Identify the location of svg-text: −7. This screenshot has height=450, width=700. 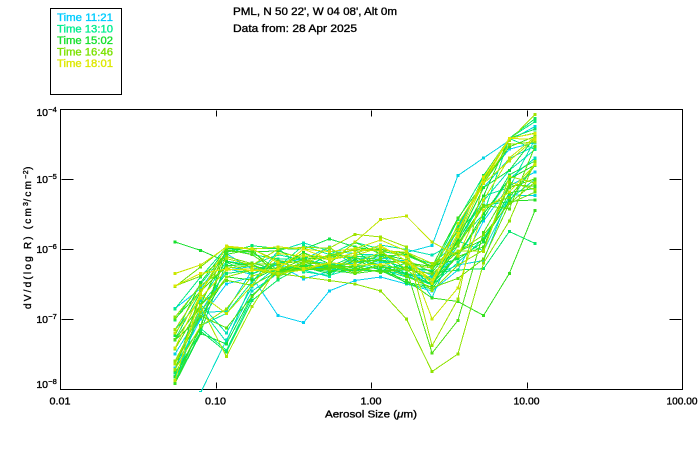
(52, 316).